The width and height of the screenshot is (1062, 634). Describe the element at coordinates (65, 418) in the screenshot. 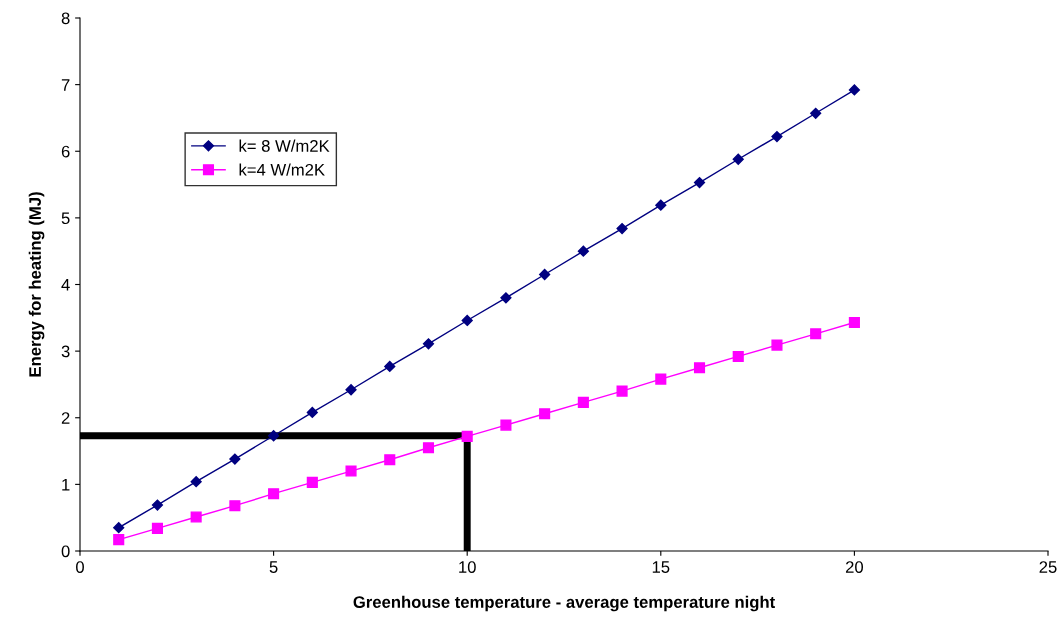

I see `y-tick-label: 2` at that location.